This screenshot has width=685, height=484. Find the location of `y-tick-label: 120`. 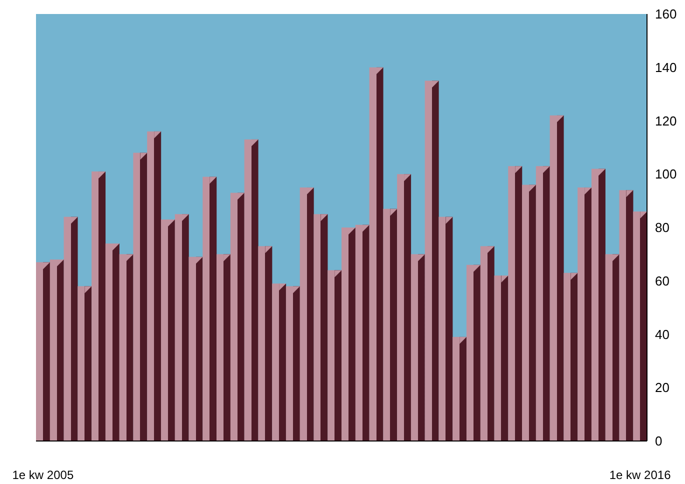

y-tick-label: 120 is located at coordinates (666, 120).